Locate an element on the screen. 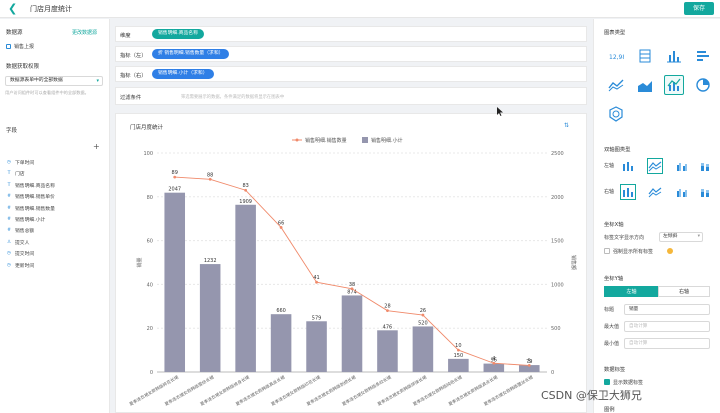 The height and width of the screenshot is (413, 720). field-label: 销售明细.小计 is located at coordinates (30, 220).